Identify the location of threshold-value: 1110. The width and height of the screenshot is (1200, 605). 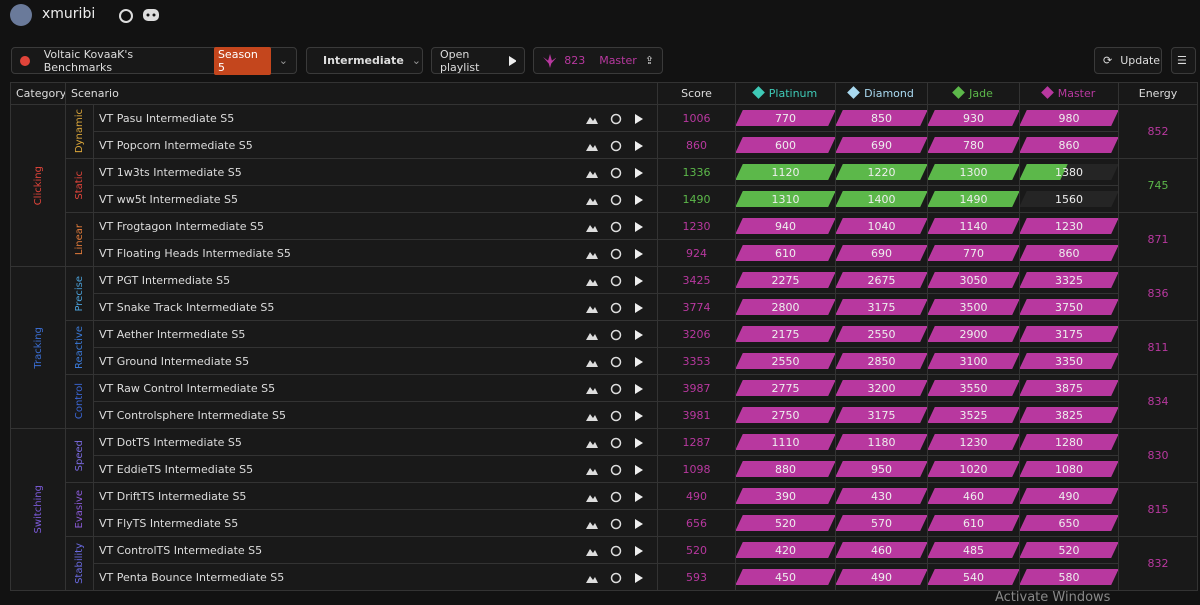
(785, 442).